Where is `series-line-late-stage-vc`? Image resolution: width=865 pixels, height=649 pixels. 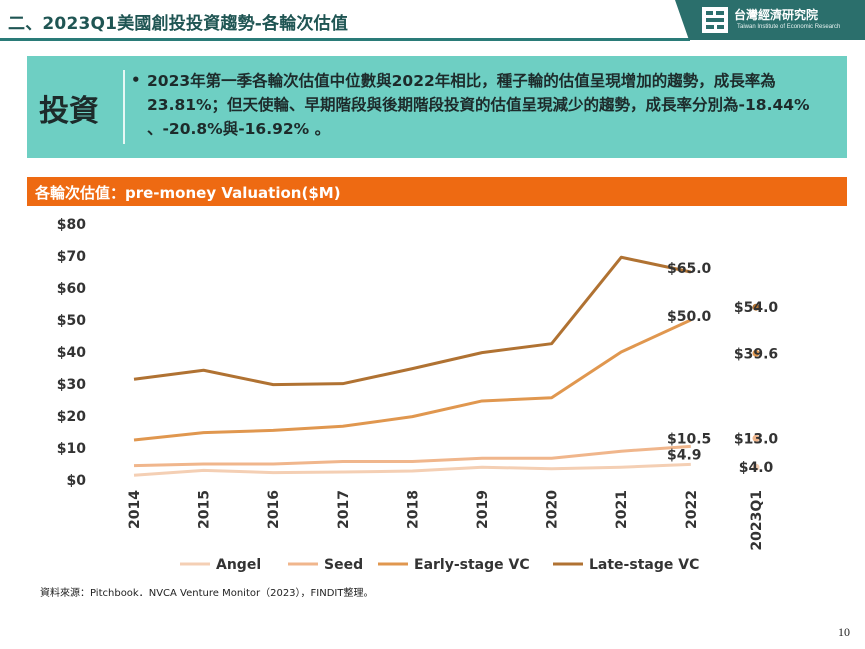
series-line-late-stage-vc is located at coordinates (412, 321).